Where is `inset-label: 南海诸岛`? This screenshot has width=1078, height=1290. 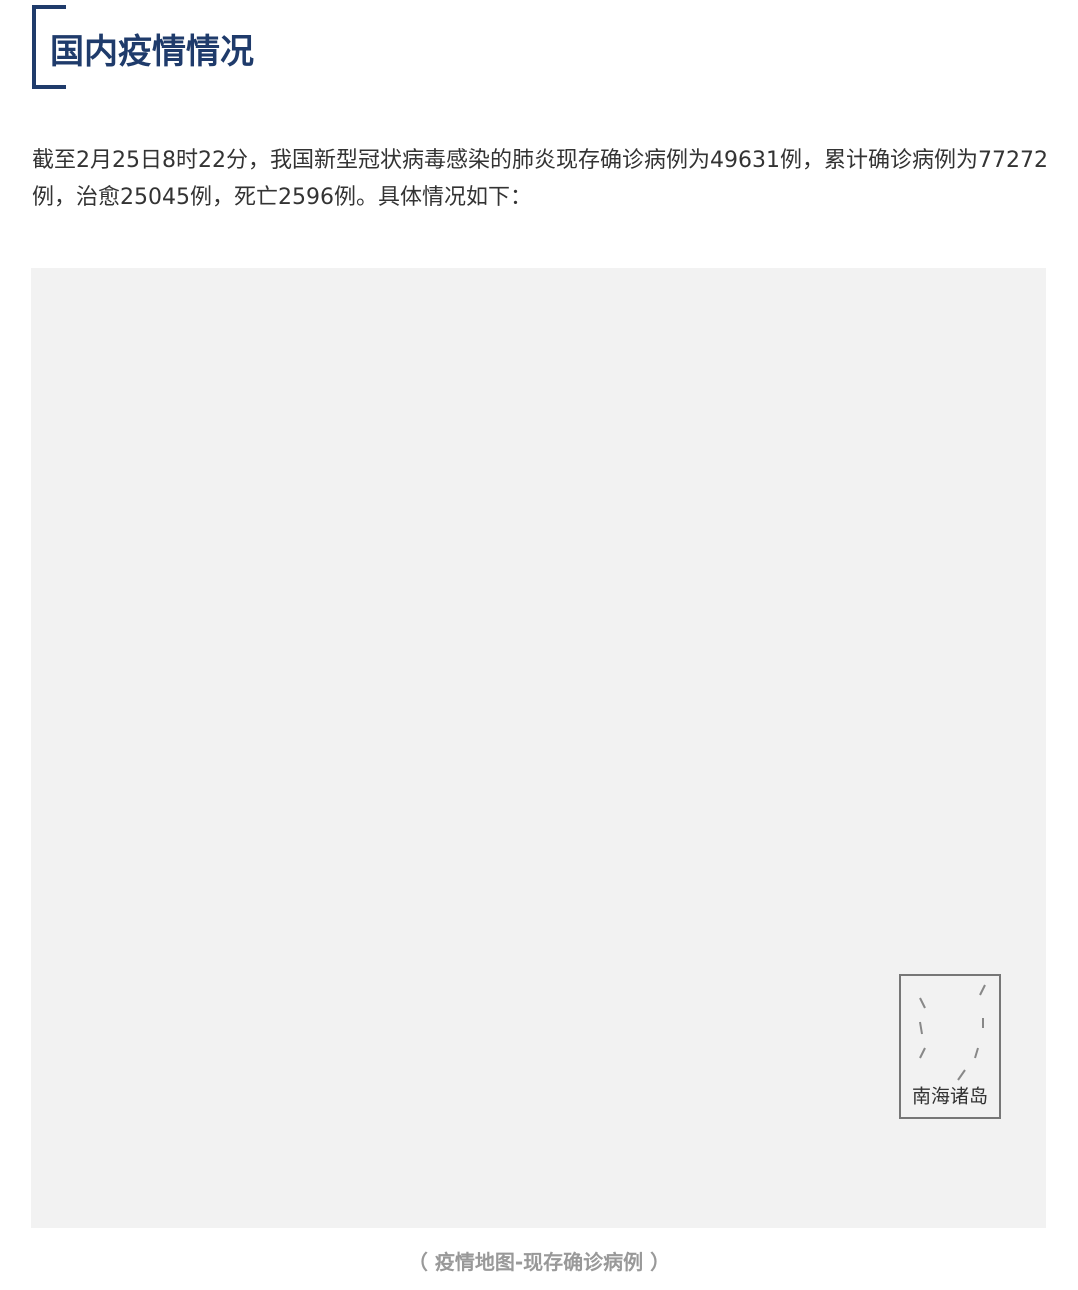 inset-label: 南海诸岛 is located at coordinates (950, 1097).